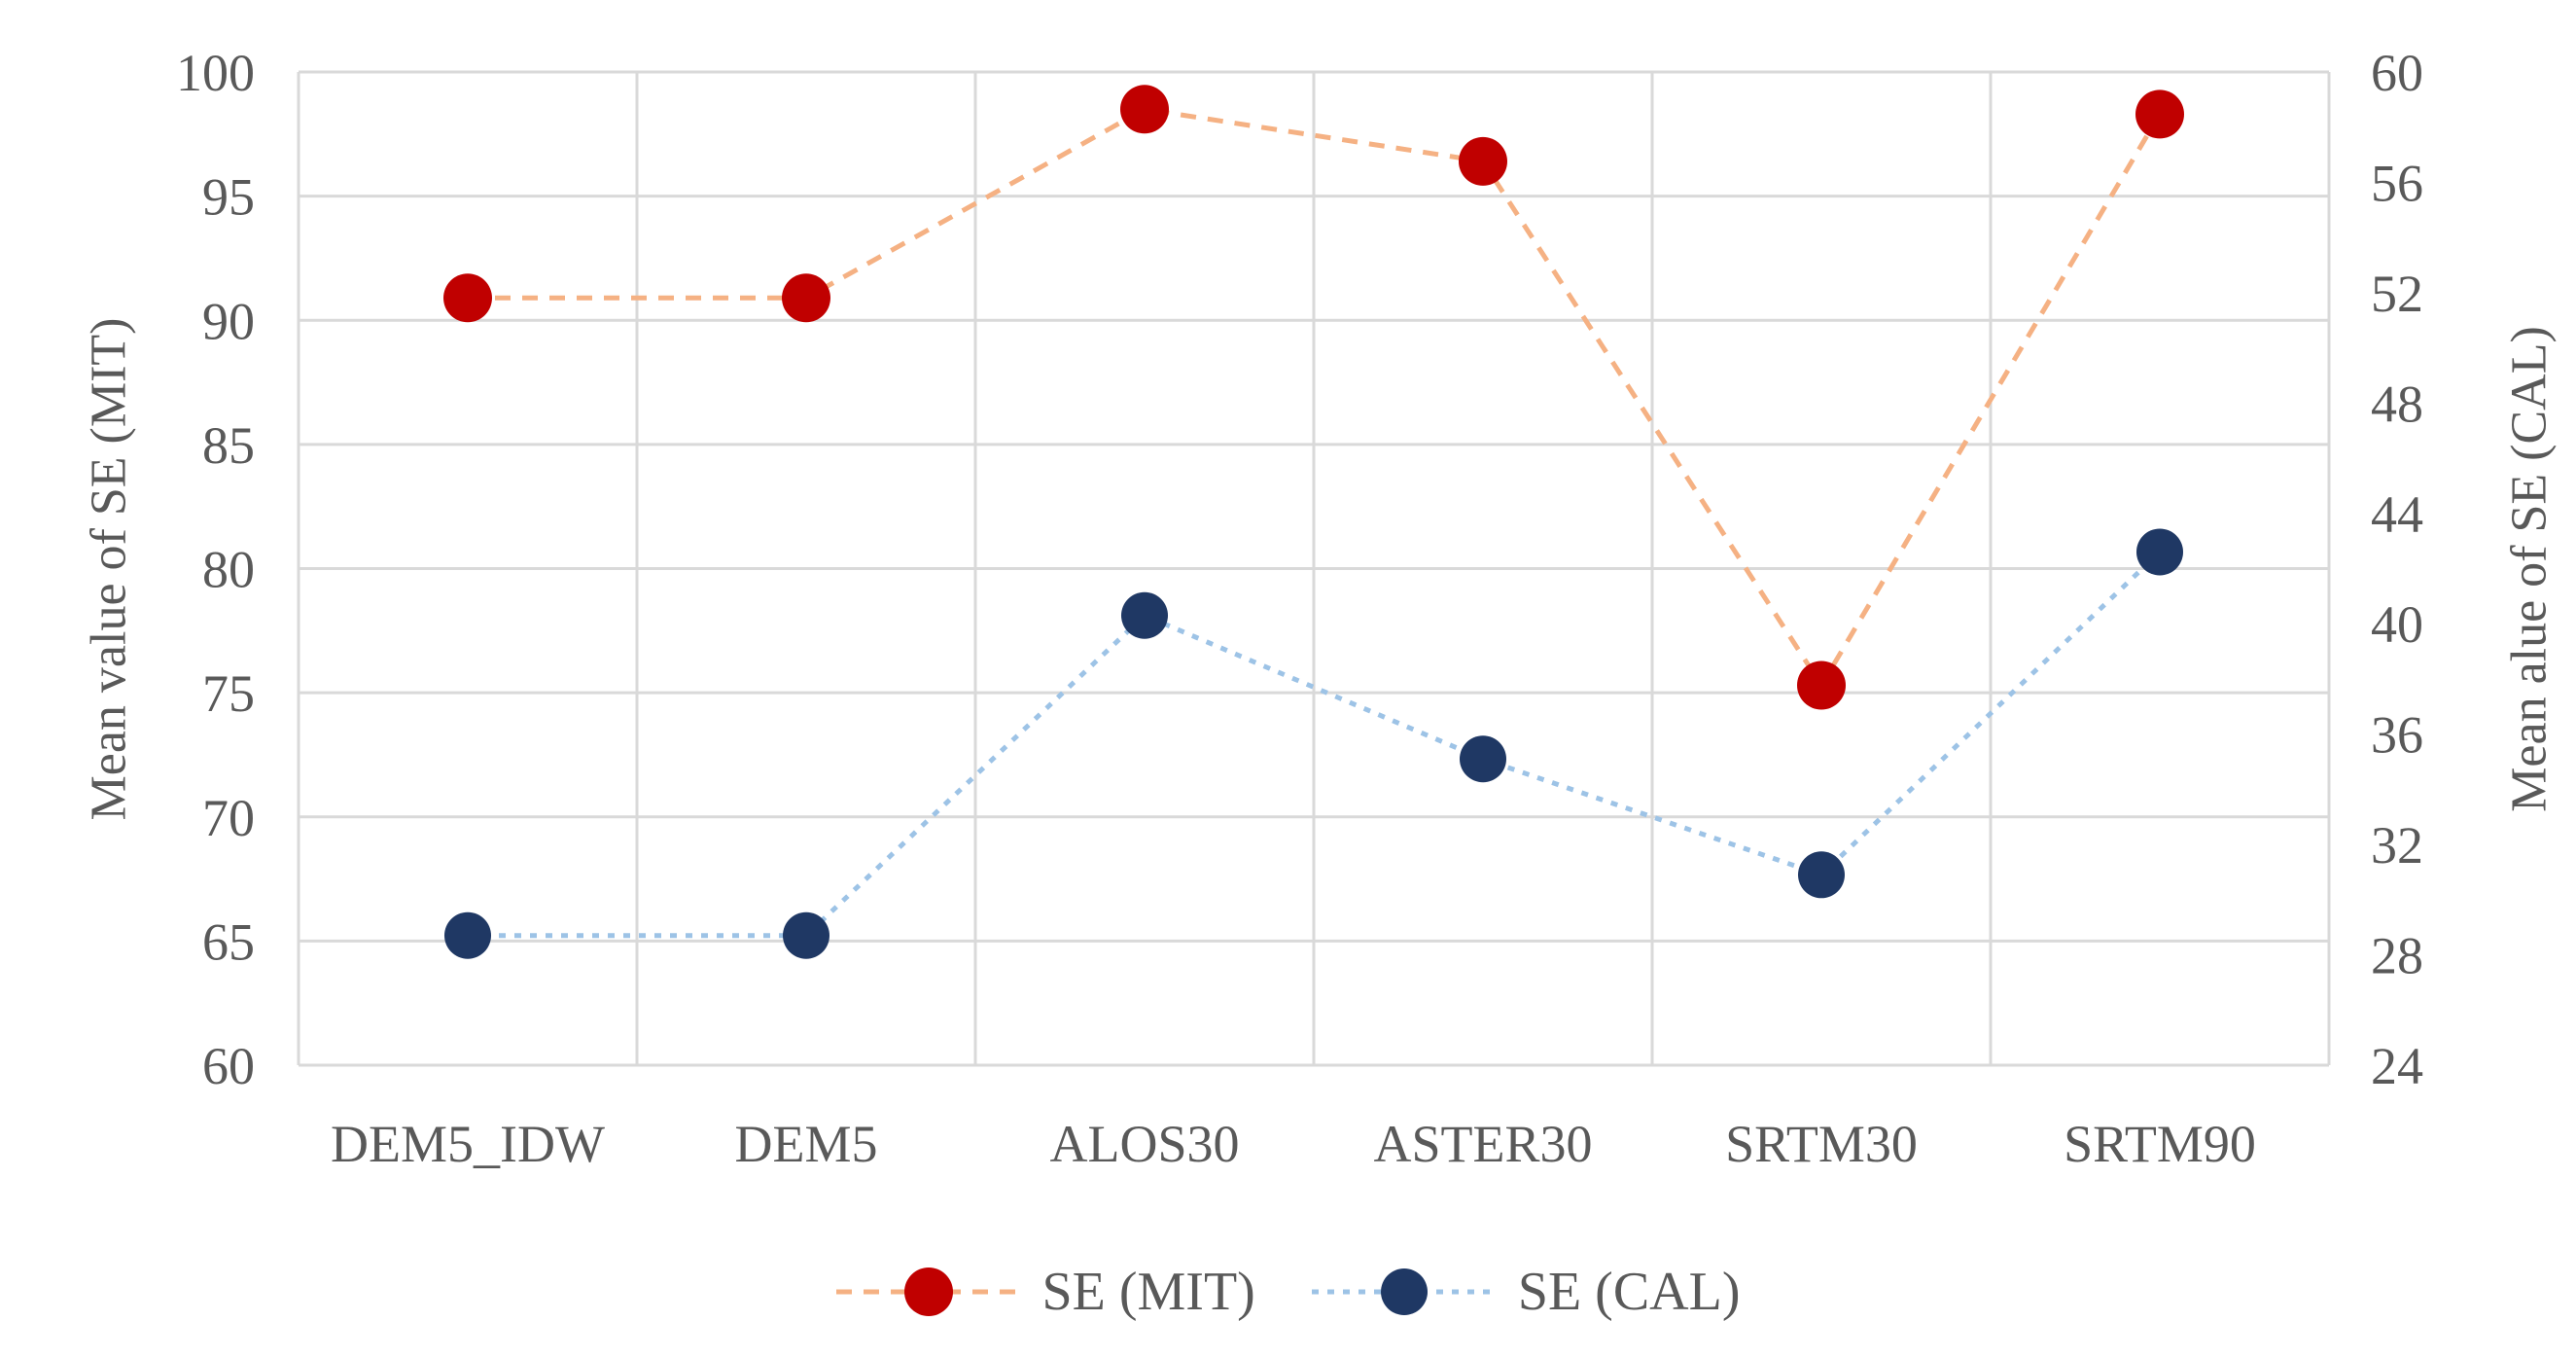  Describe the element at coordinates (2397, 624) in the screenshot. I see `right-axis-tick-label: 40` at that location.